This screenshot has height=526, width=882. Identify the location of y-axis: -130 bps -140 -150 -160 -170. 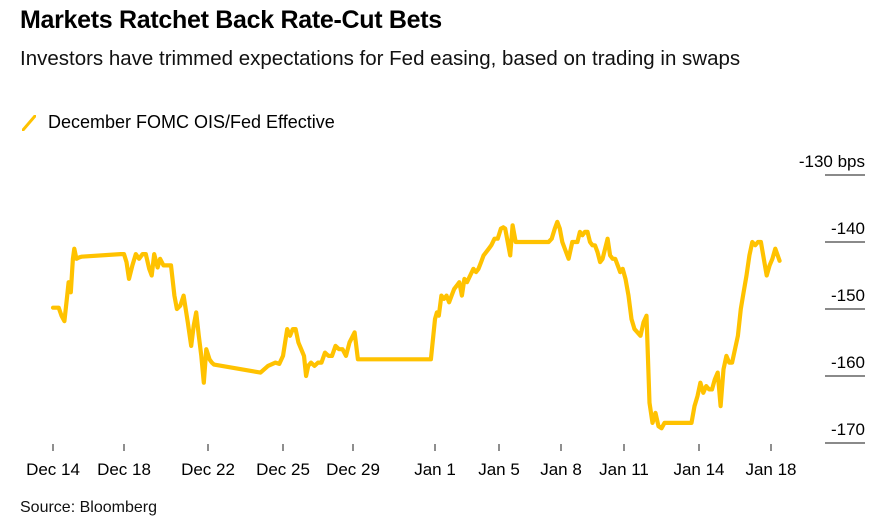
(832, 298).